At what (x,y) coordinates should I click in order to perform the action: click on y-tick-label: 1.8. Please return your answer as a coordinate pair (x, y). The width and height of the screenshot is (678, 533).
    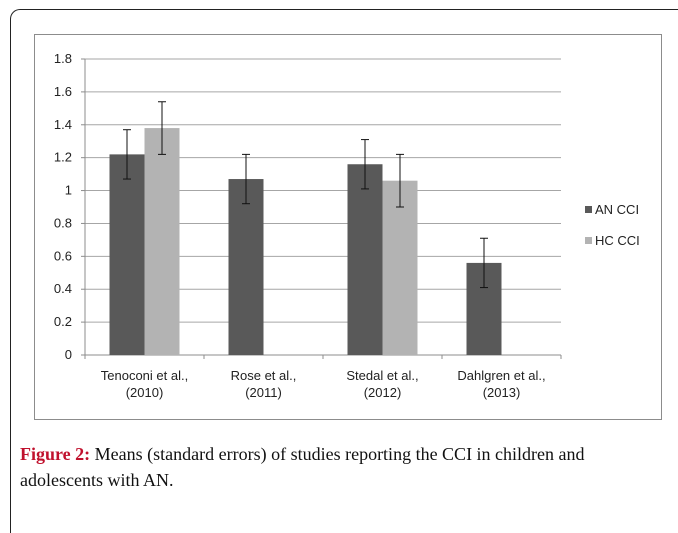
    Looking at the image, I should click on (63, 58).